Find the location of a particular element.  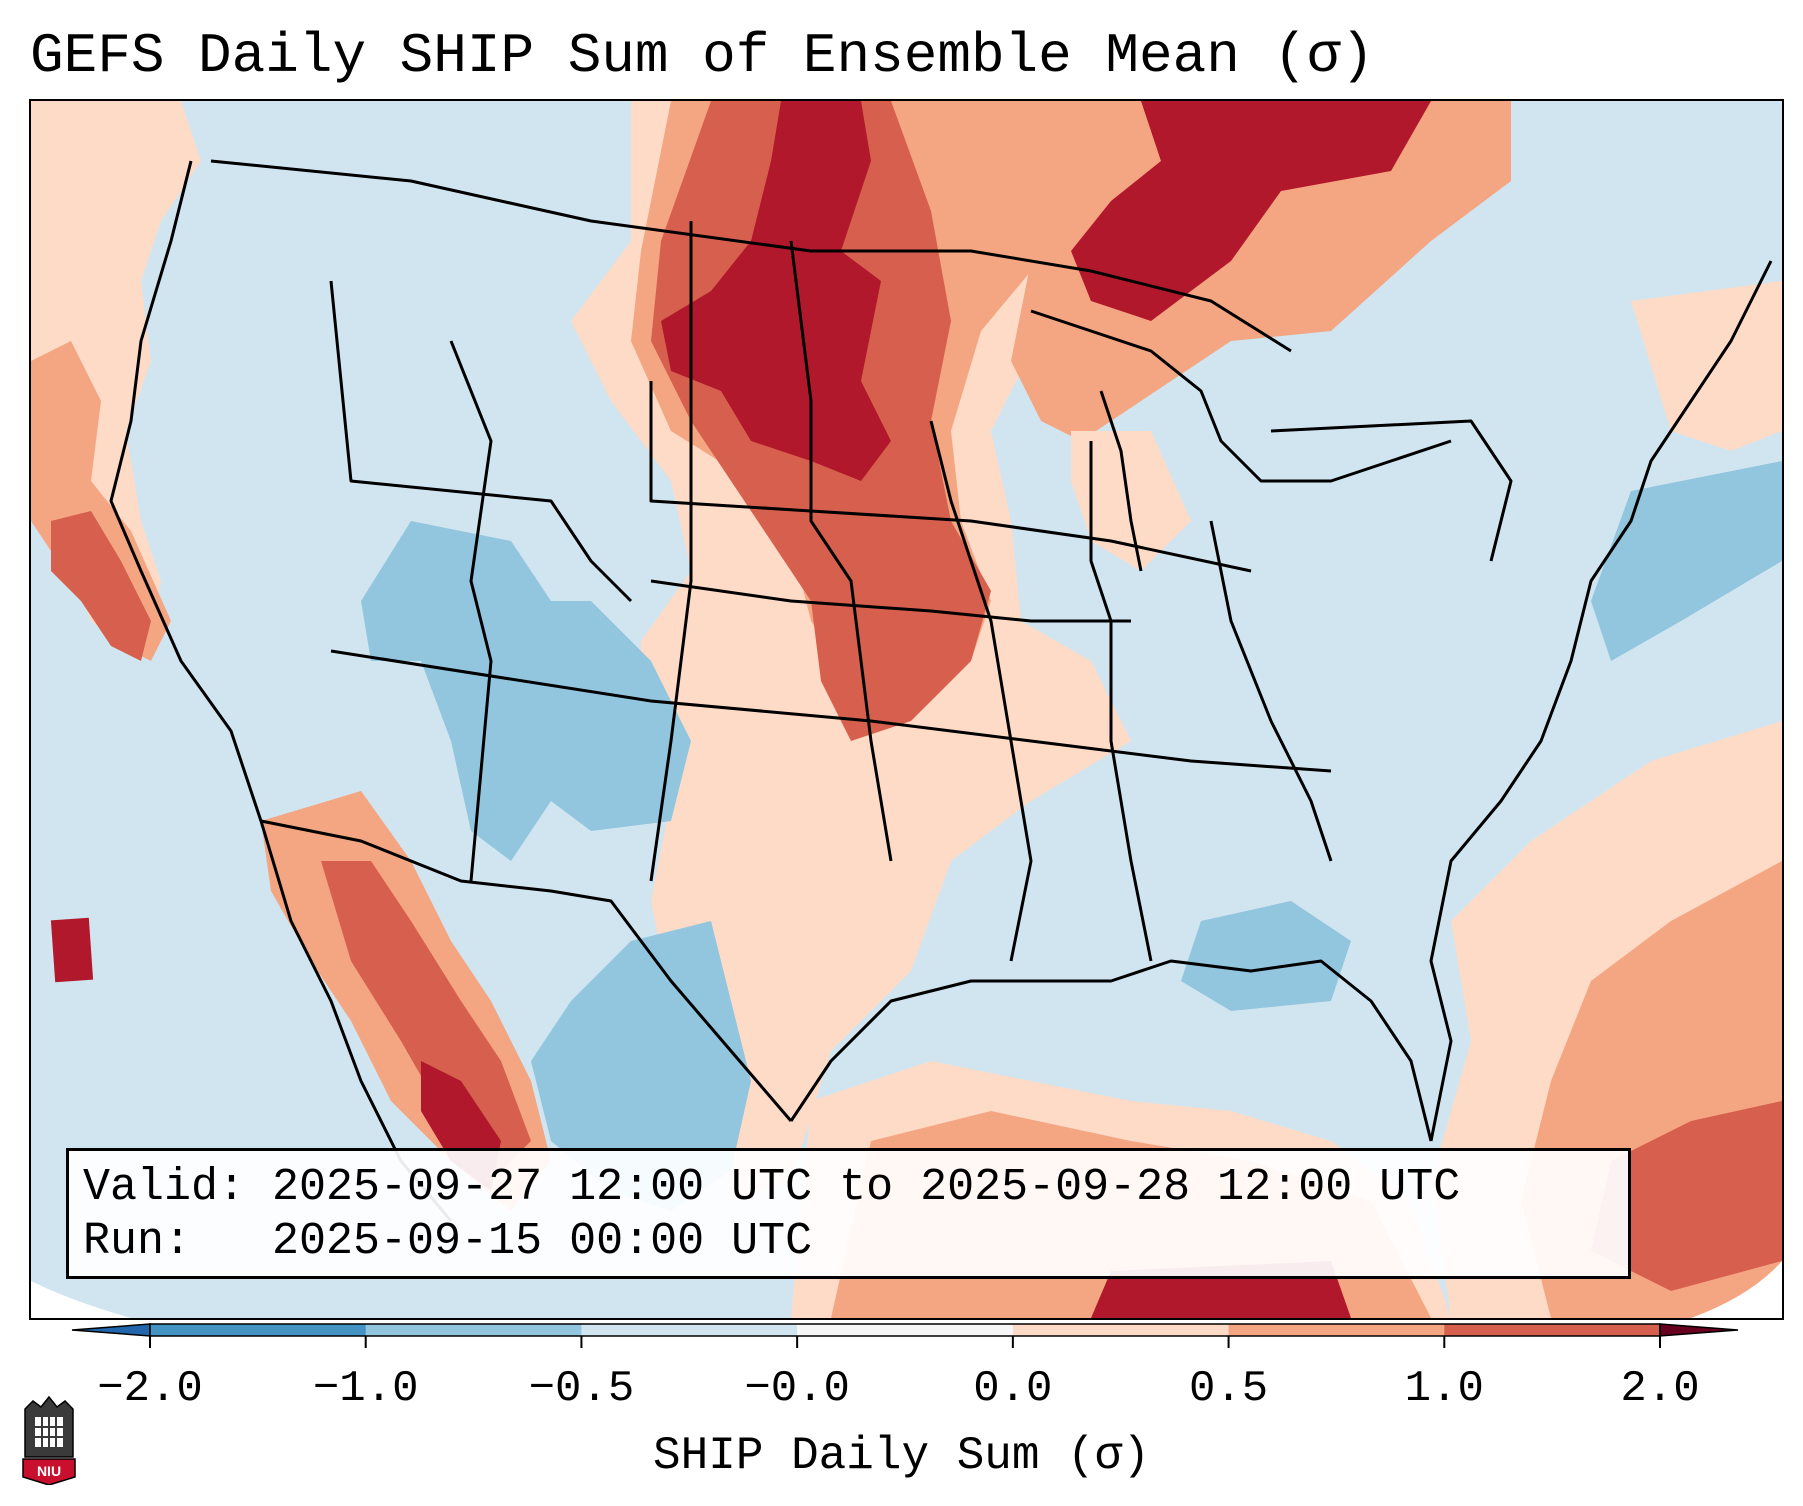

map-title: GEFS Daily SHIP Sum of Ensemble Mean (σ) is located at coordinates (702, 56).